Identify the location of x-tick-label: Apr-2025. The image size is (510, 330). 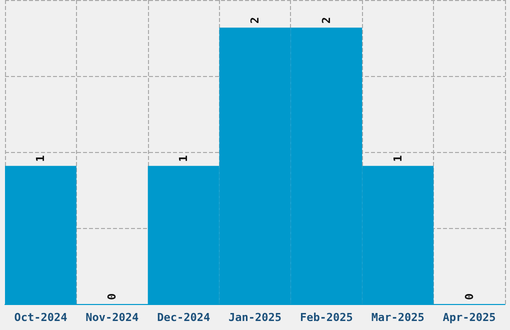
(469, 317).